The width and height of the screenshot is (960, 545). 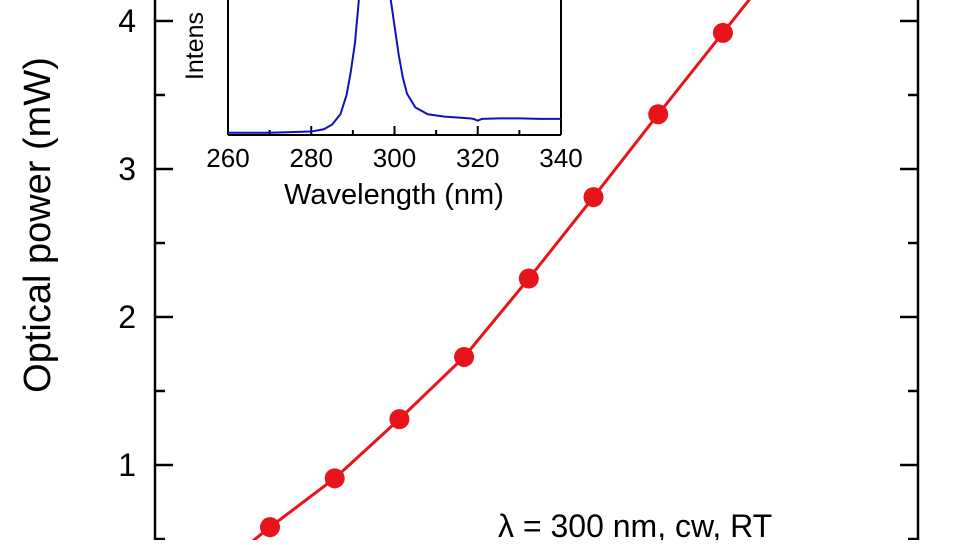 I want to click on inset-y-axis-label: Intens, so click(x=195, y=46).